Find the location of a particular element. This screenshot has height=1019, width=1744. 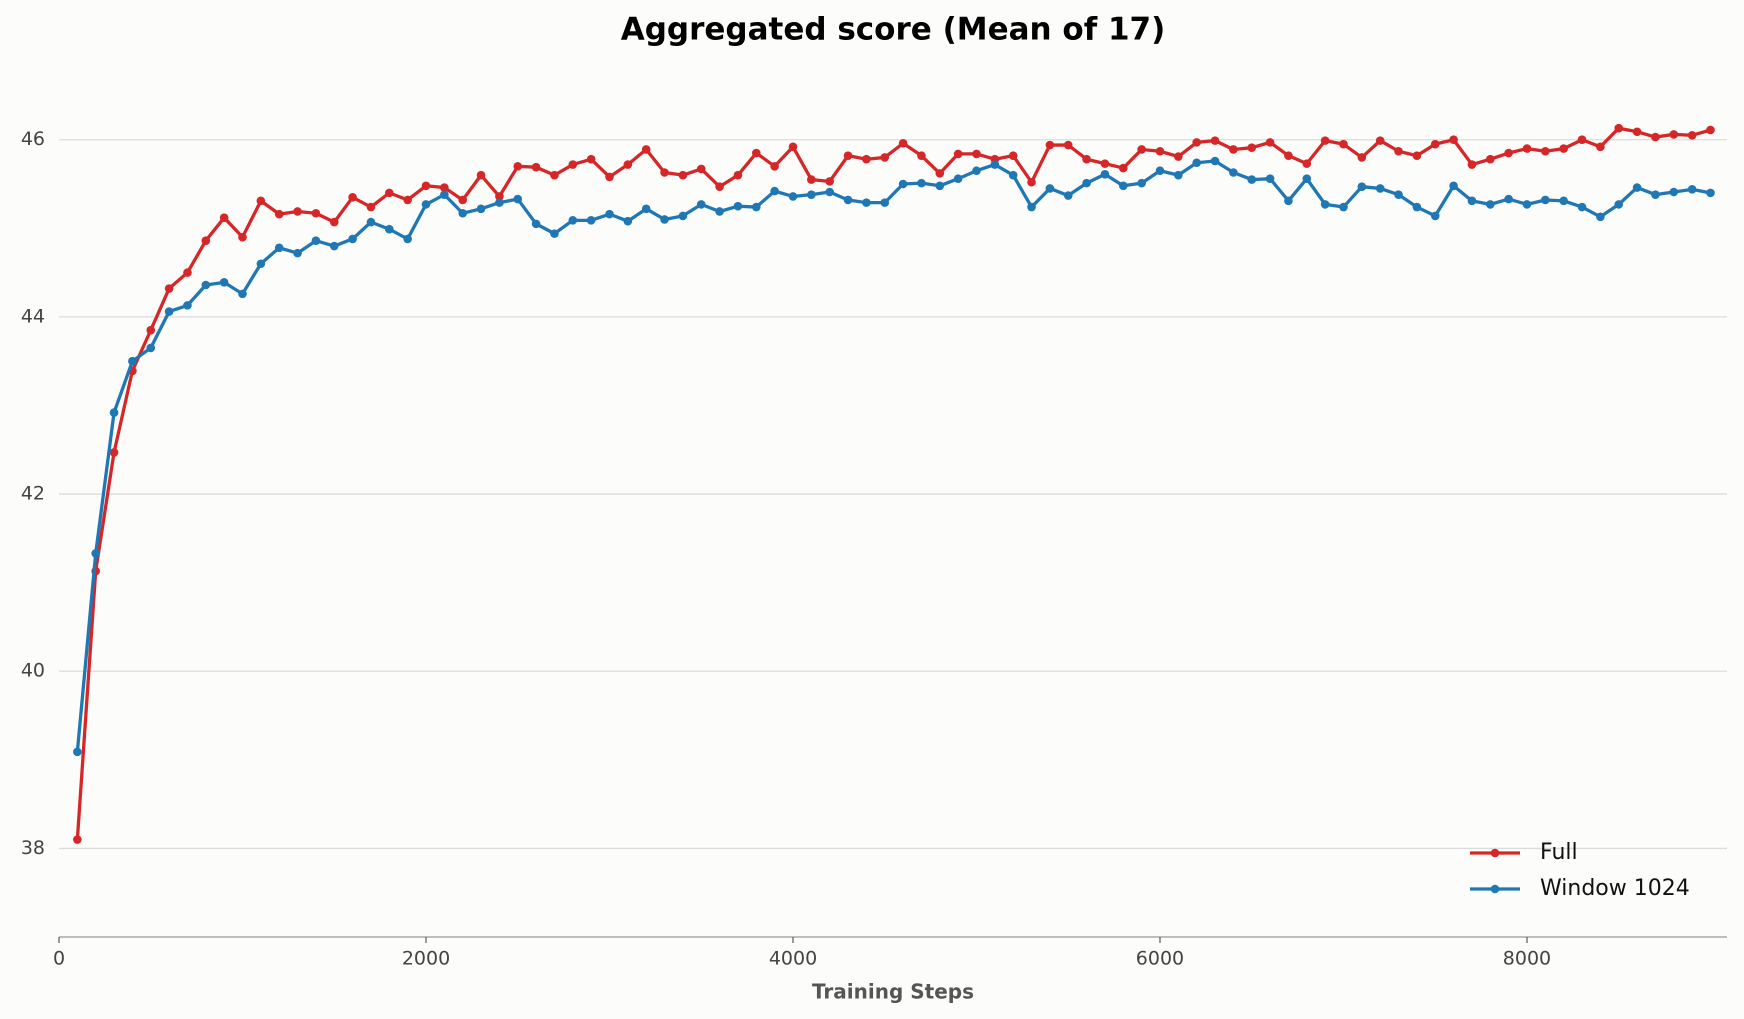

legend-label: Full is located at coordinates (1559, 852).